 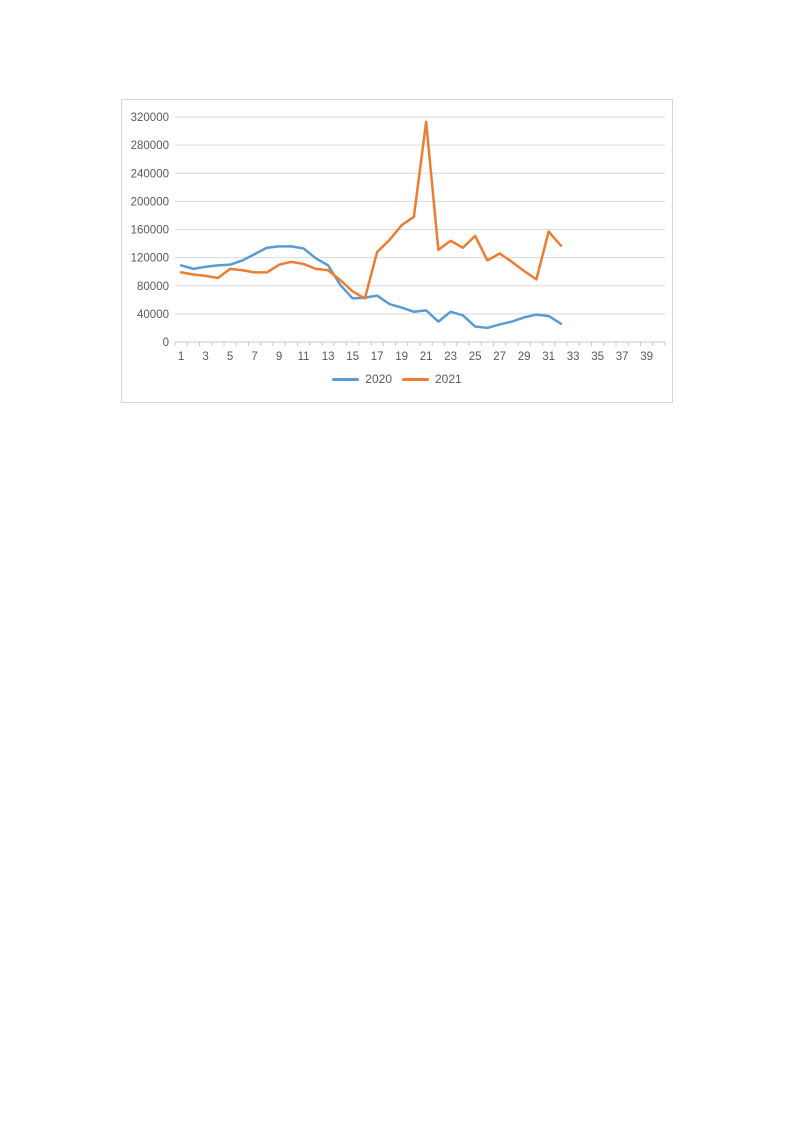 I want to click on x-tick-label: 19, so click(x=401, y=357).